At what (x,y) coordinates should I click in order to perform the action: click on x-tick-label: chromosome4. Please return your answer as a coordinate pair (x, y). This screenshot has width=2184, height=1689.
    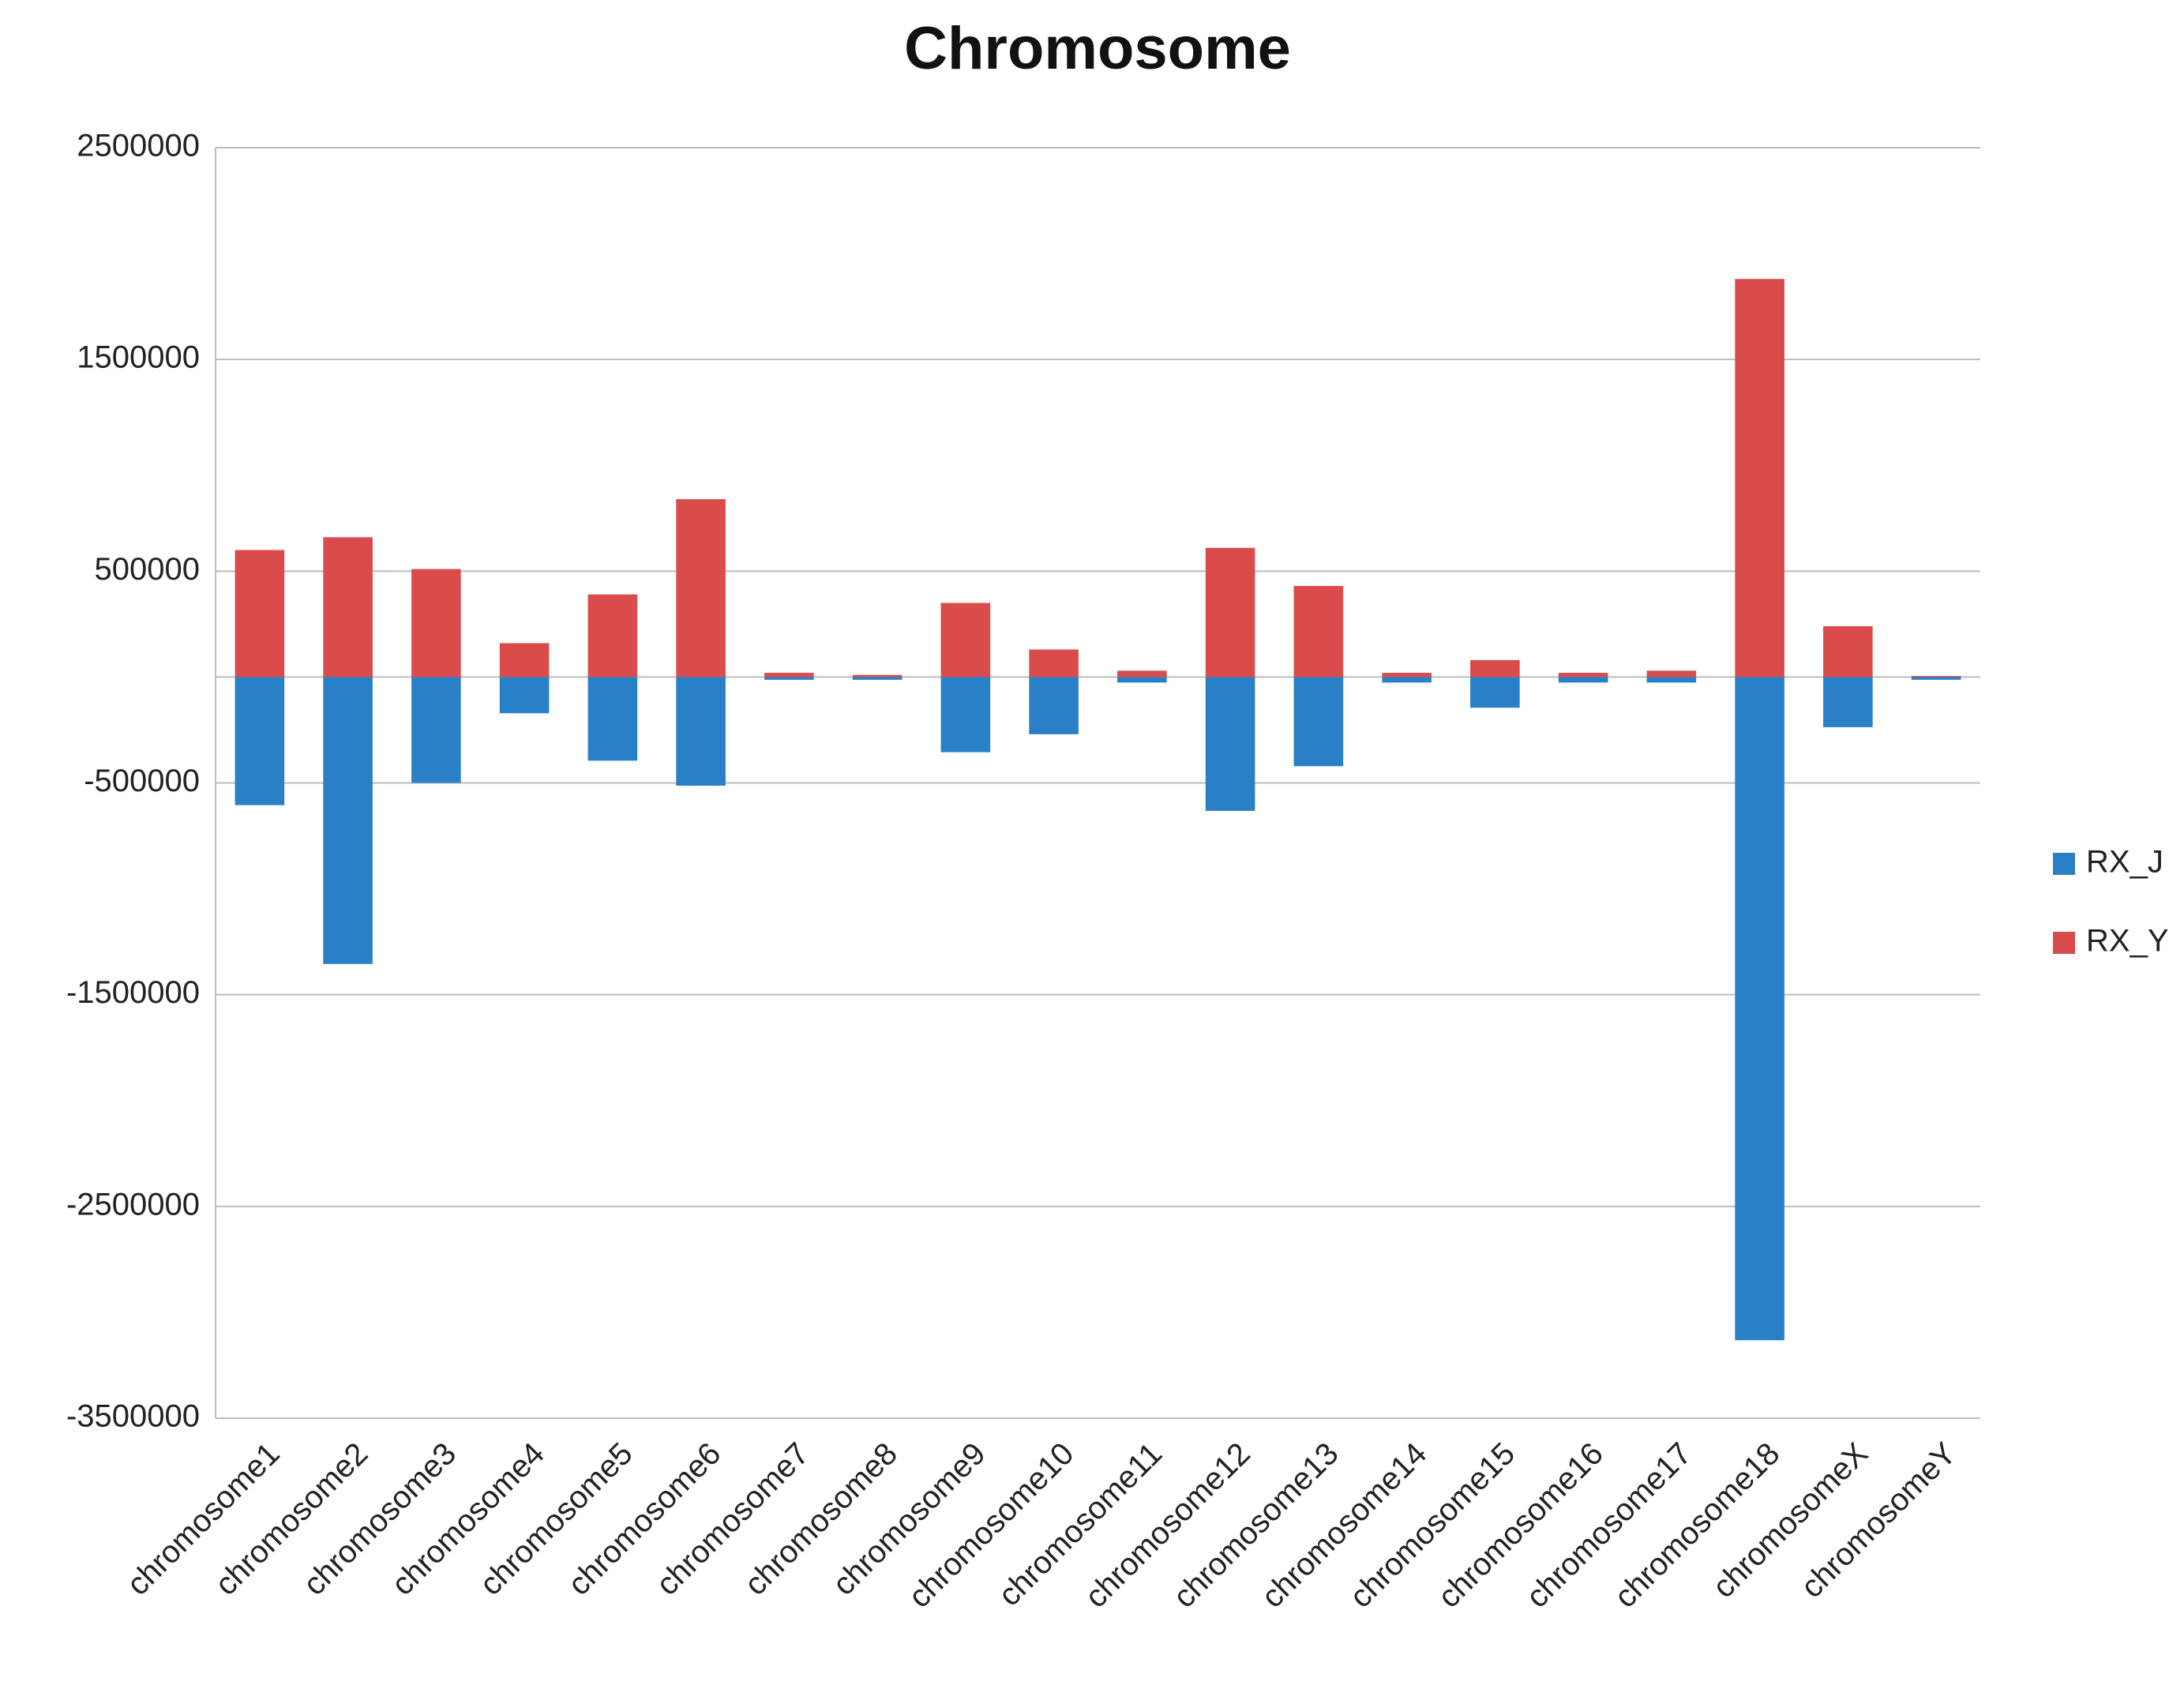
    Looking at the image, I should click on (468, 1519).